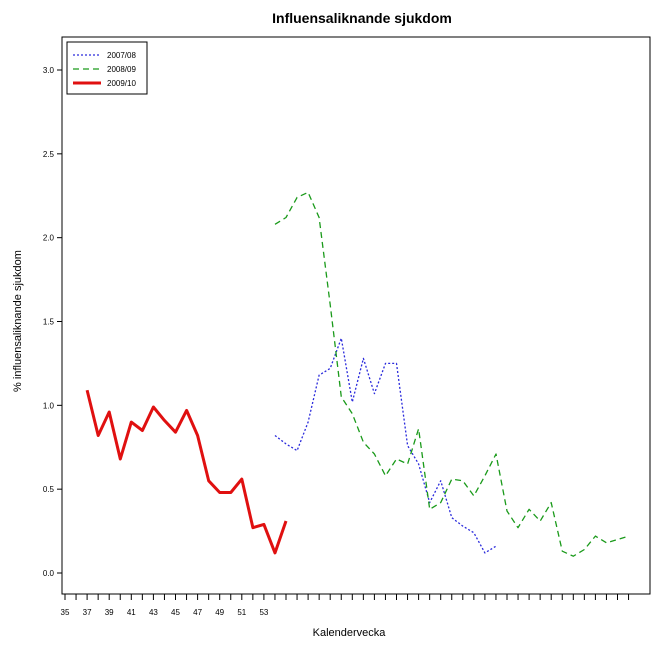 The width and height of the screenshot is (653, 651). Describe the element at coordinates (121, 69) in the screenshot. I see `legend-entry: 2008/09` at that location.